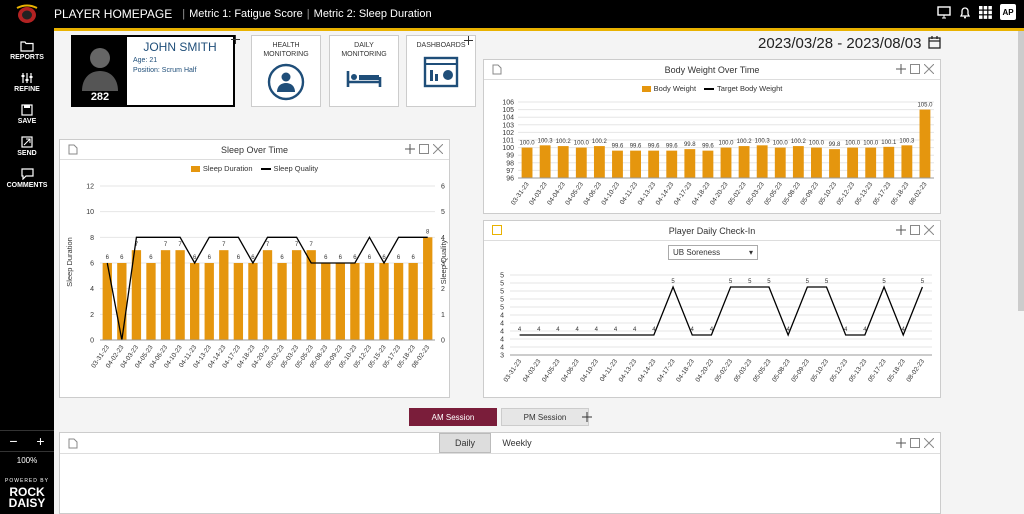  I want to click on y-tick-label: 8, so click(92, 238).